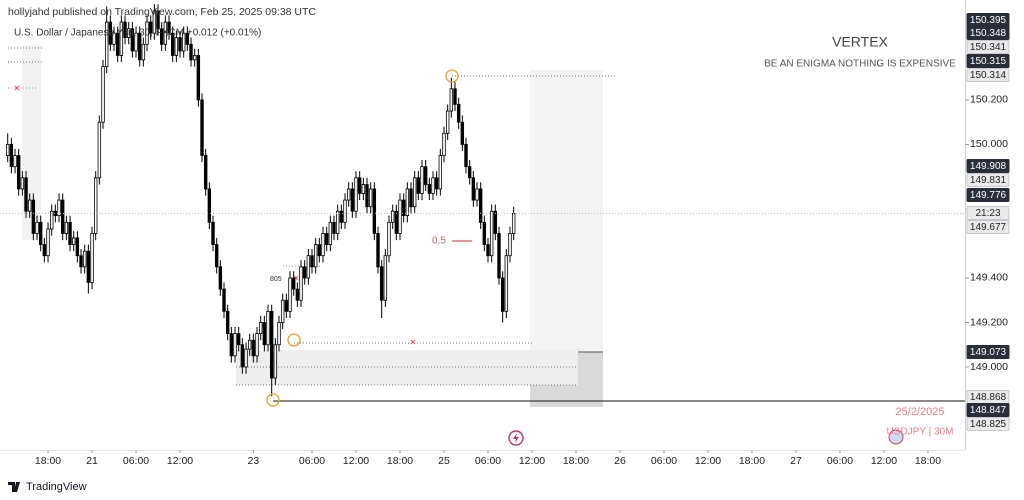 The height and width of the screenshot is (500, 1024). I want to click on price-label: 150.341, so click(988, 47).